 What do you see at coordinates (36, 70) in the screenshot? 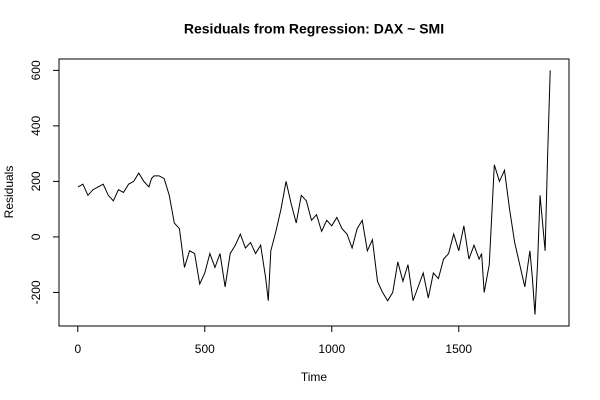
I see `y-tick-label: 600` at bounding box center [36, 70].